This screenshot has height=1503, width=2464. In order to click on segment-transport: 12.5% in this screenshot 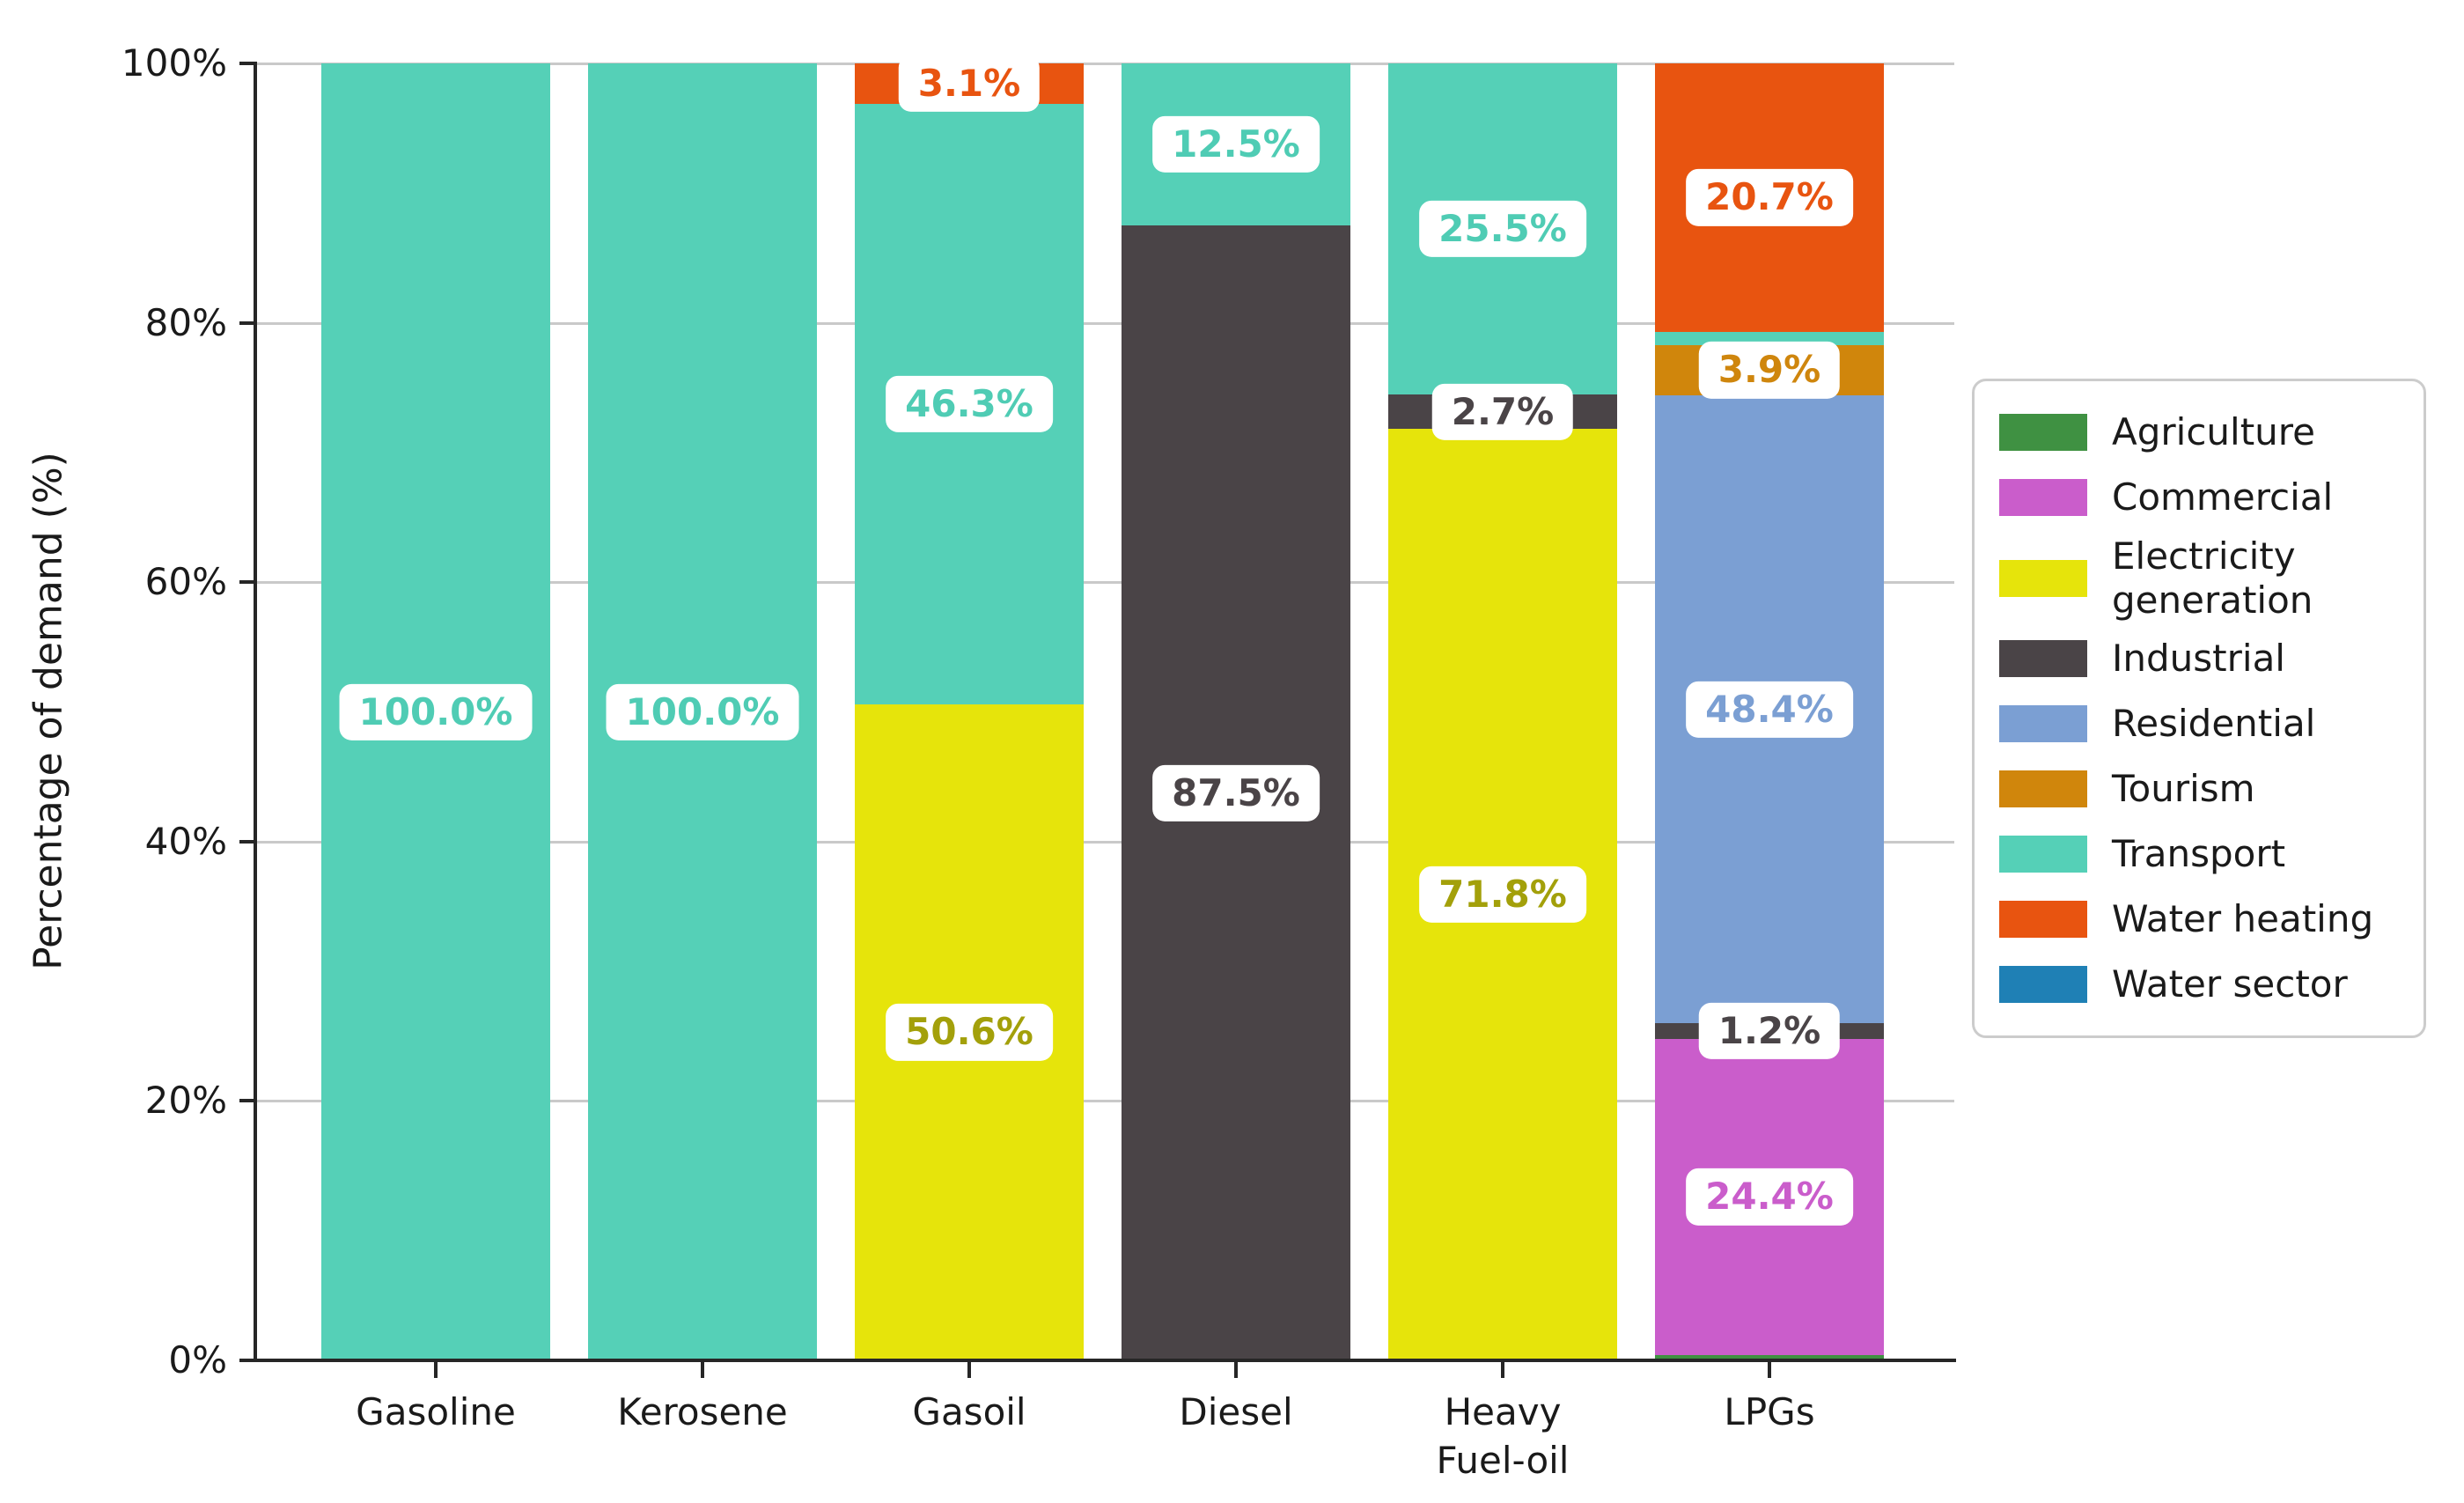, I will do `click(1236, 144)`.